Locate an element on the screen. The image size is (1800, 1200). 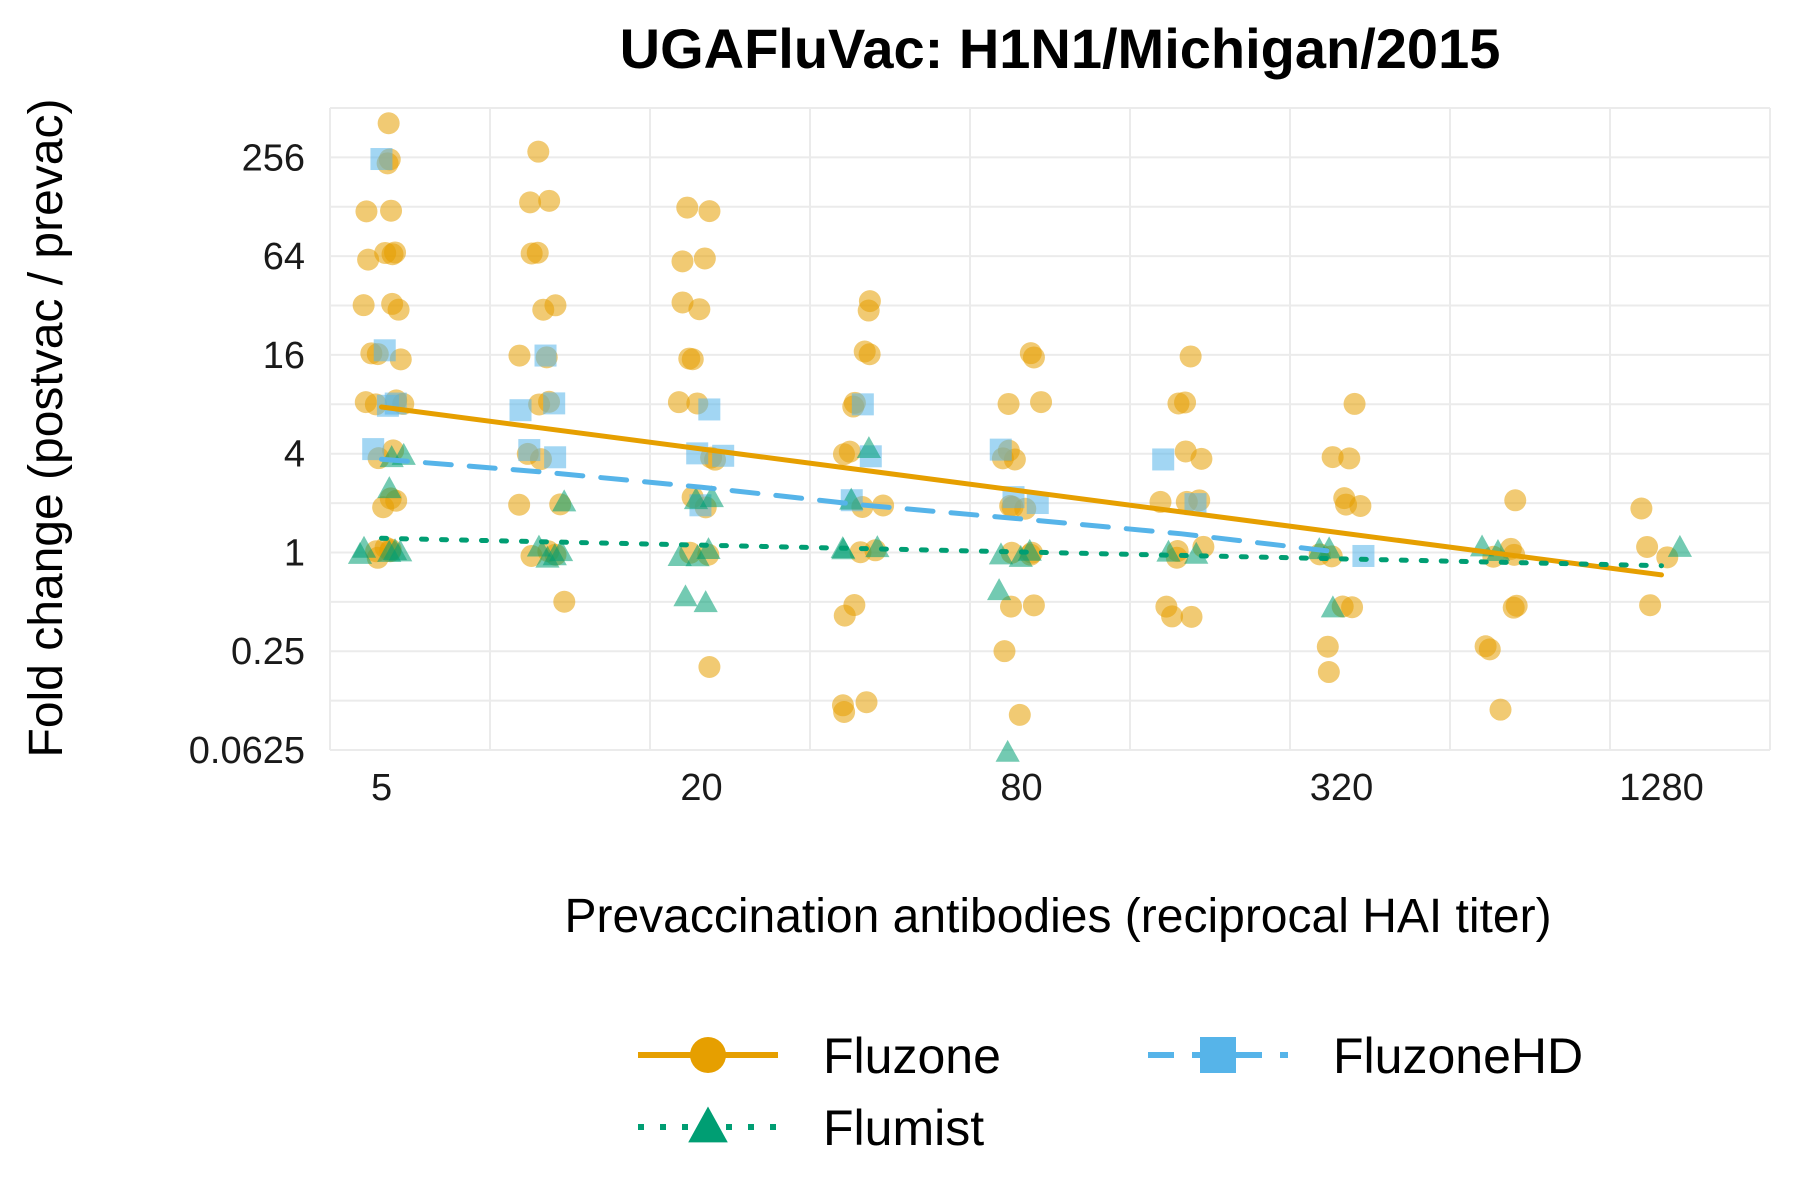
x-tick-labels: 5 20 80 320 1280 is located at coordinates (1037, 788).